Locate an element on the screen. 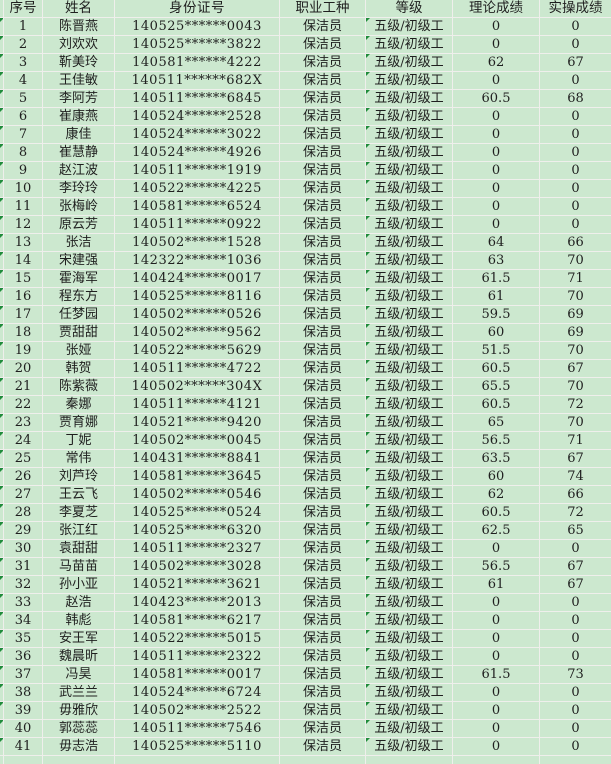 The width and height of the screenshot is (611, 764). cell-theory: 60.5 is located at coordinates (496, 404).